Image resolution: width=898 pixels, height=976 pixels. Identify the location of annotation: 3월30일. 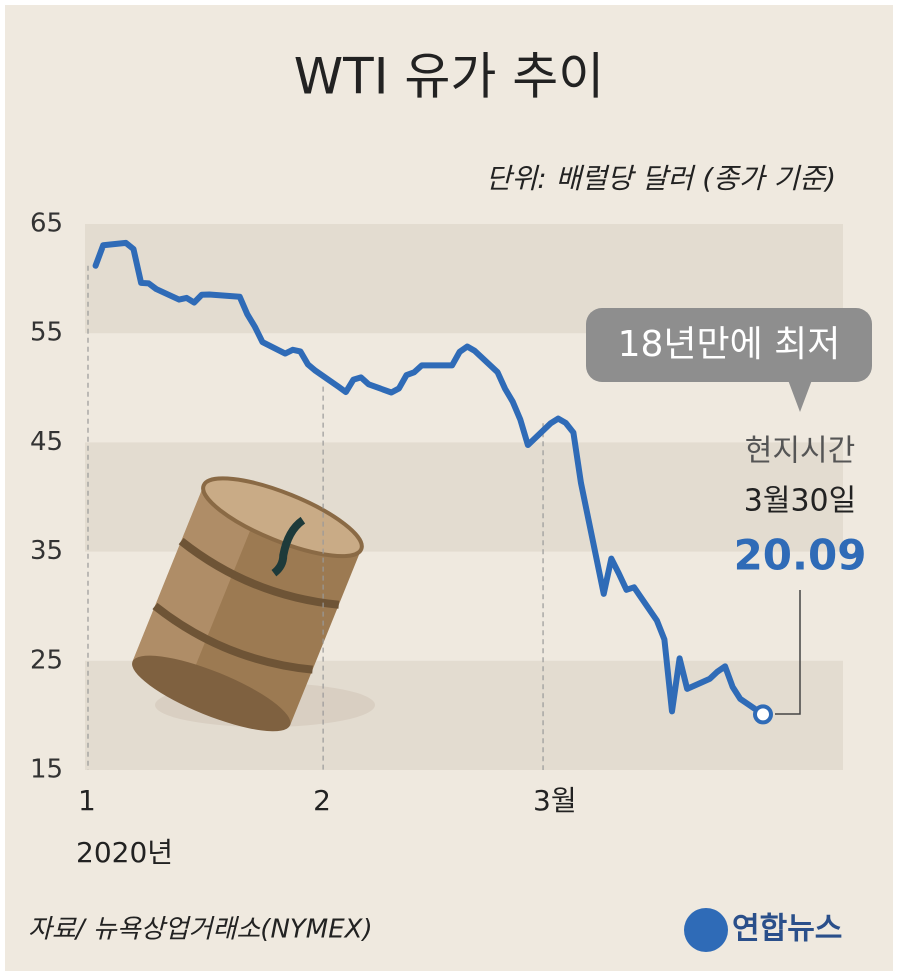
(800, 501).